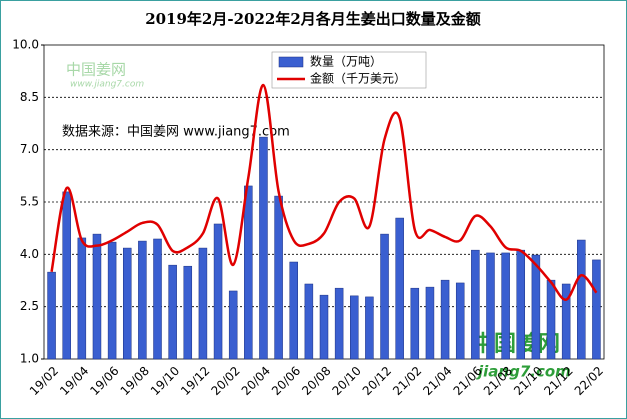 Image resolution: width=627 pixels, height=419 pixels. What do you see at coordinates (25, 45) in the screenshot?
I see `y-tick-label: 10.0` at bounding box center [25, 45].